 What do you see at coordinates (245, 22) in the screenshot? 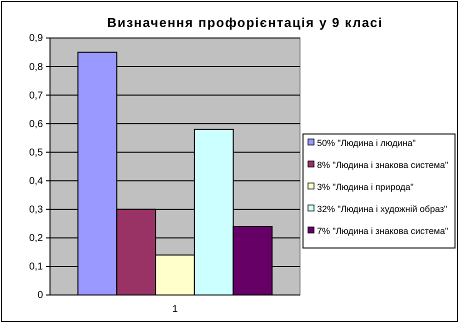
I see `chart-title: Визначення профорієнтація у 9 класі` at bounding box center [245, 22].